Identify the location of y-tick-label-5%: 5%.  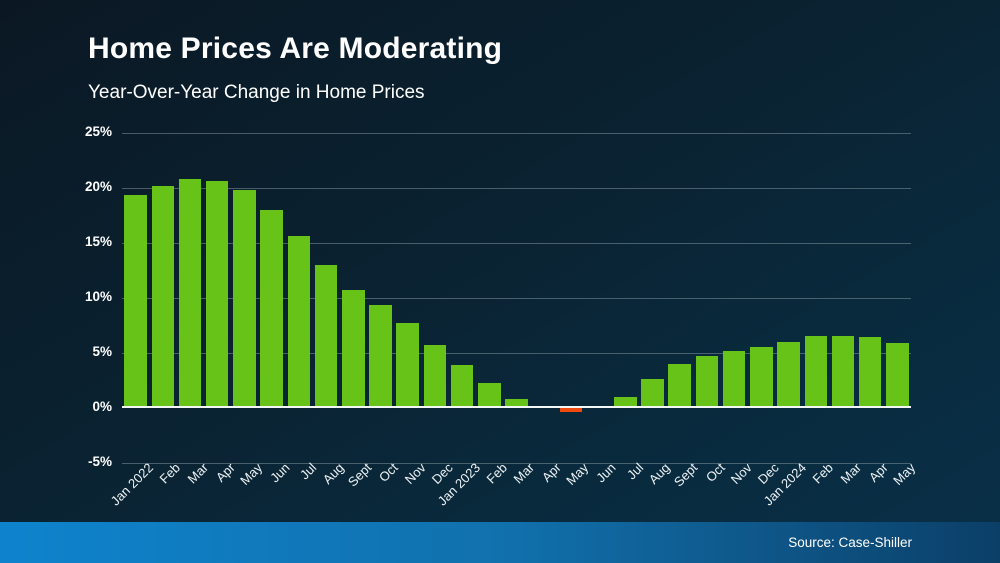
(102, 351).